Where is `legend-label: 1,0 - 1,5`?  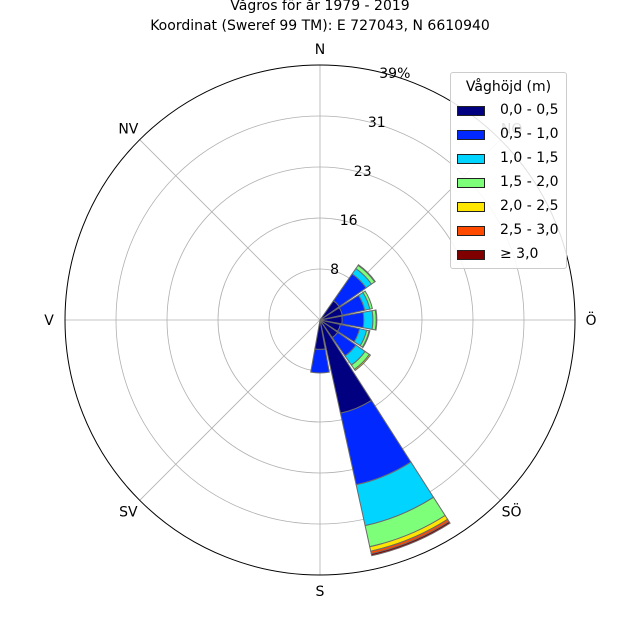 legend-label: 1,0 - 1,5 is located at coordinates (529, 158).